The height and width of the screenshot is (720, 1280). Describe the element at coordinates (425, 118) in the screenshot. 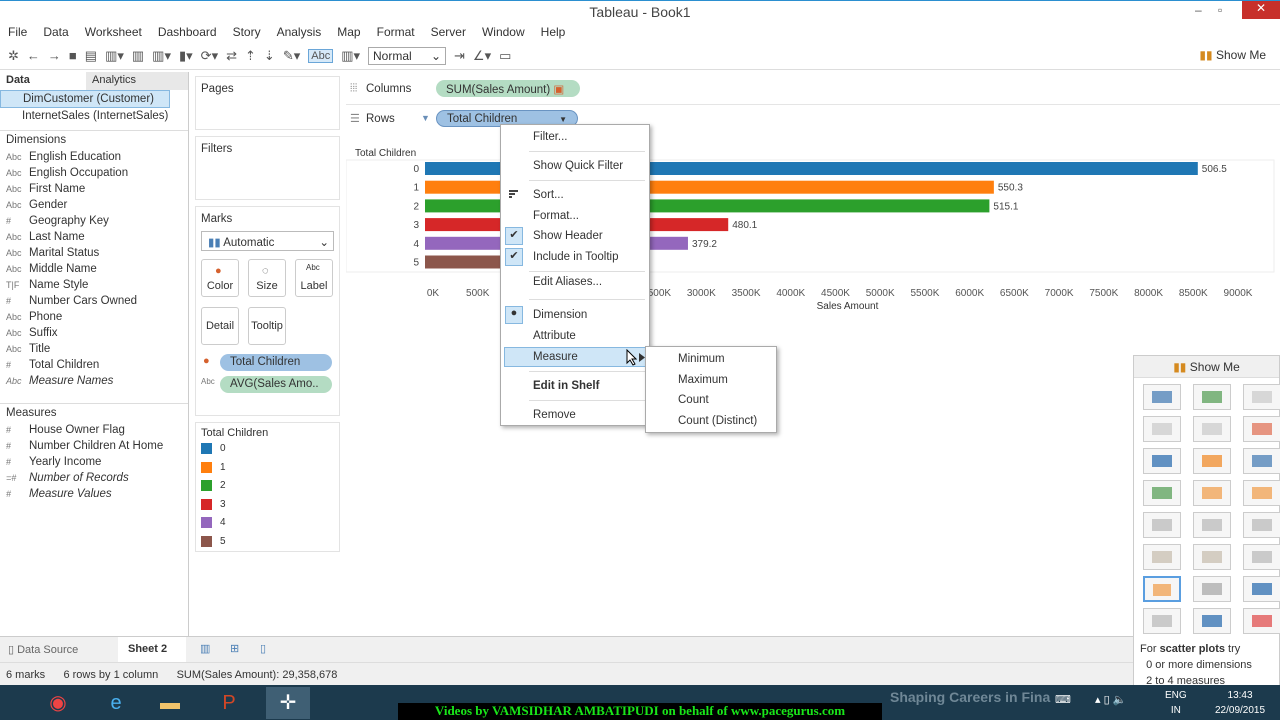

I see `sort-dropdown-icon: ▼` at that location.